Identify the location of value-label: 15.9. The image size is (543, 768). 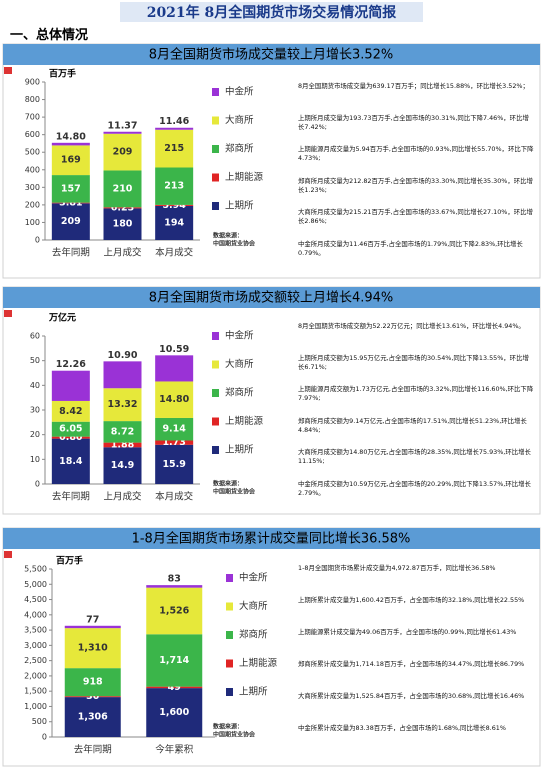
(173, 464).